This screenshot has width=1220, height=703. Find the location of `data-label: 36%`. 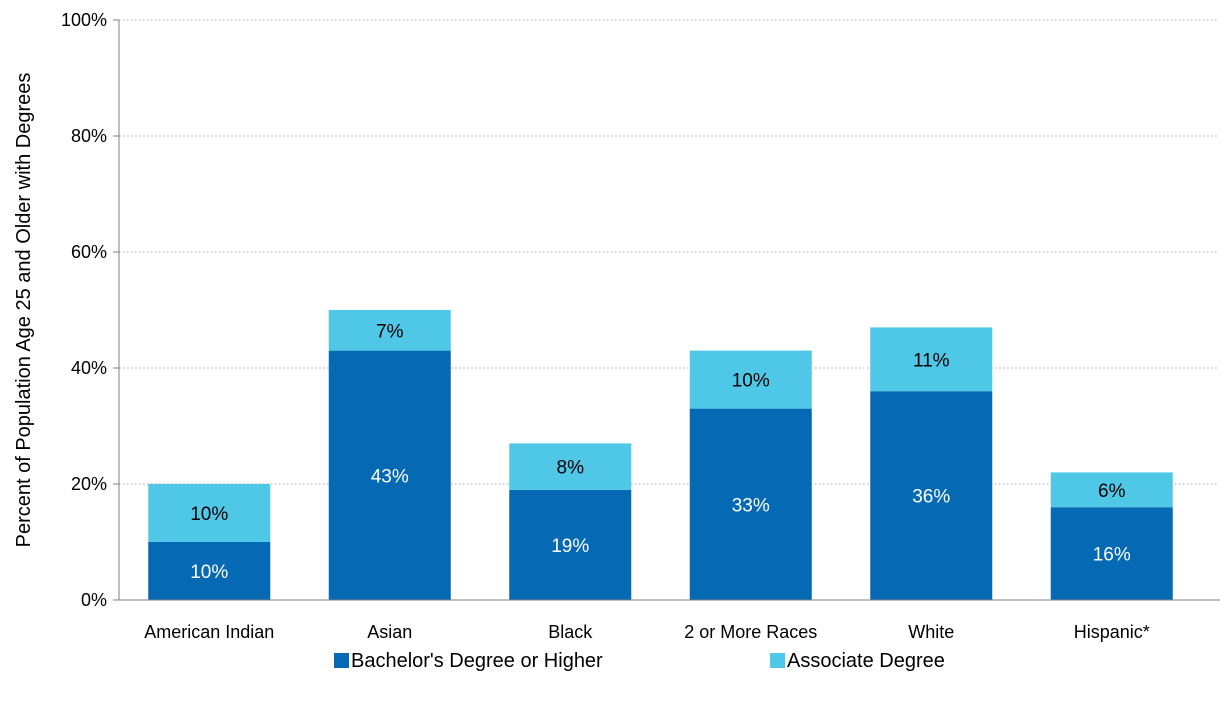

data-label: 36% is located at coordinates (931, 497).